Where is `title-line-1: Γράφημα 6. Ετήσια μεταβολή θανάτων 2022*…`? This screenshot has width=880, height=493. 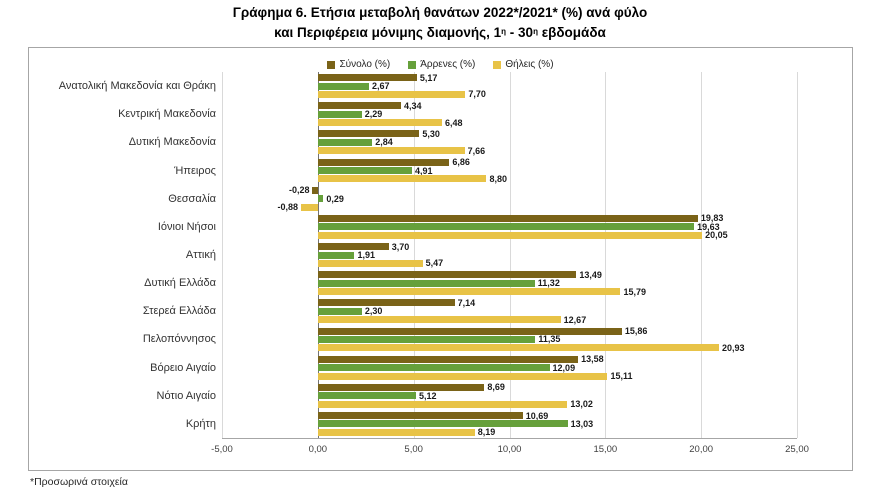
title-line-1: Γράφημα 6. Ετήσια μεταβολή θανάτων 2022*… is located at coordinates (440, 12).